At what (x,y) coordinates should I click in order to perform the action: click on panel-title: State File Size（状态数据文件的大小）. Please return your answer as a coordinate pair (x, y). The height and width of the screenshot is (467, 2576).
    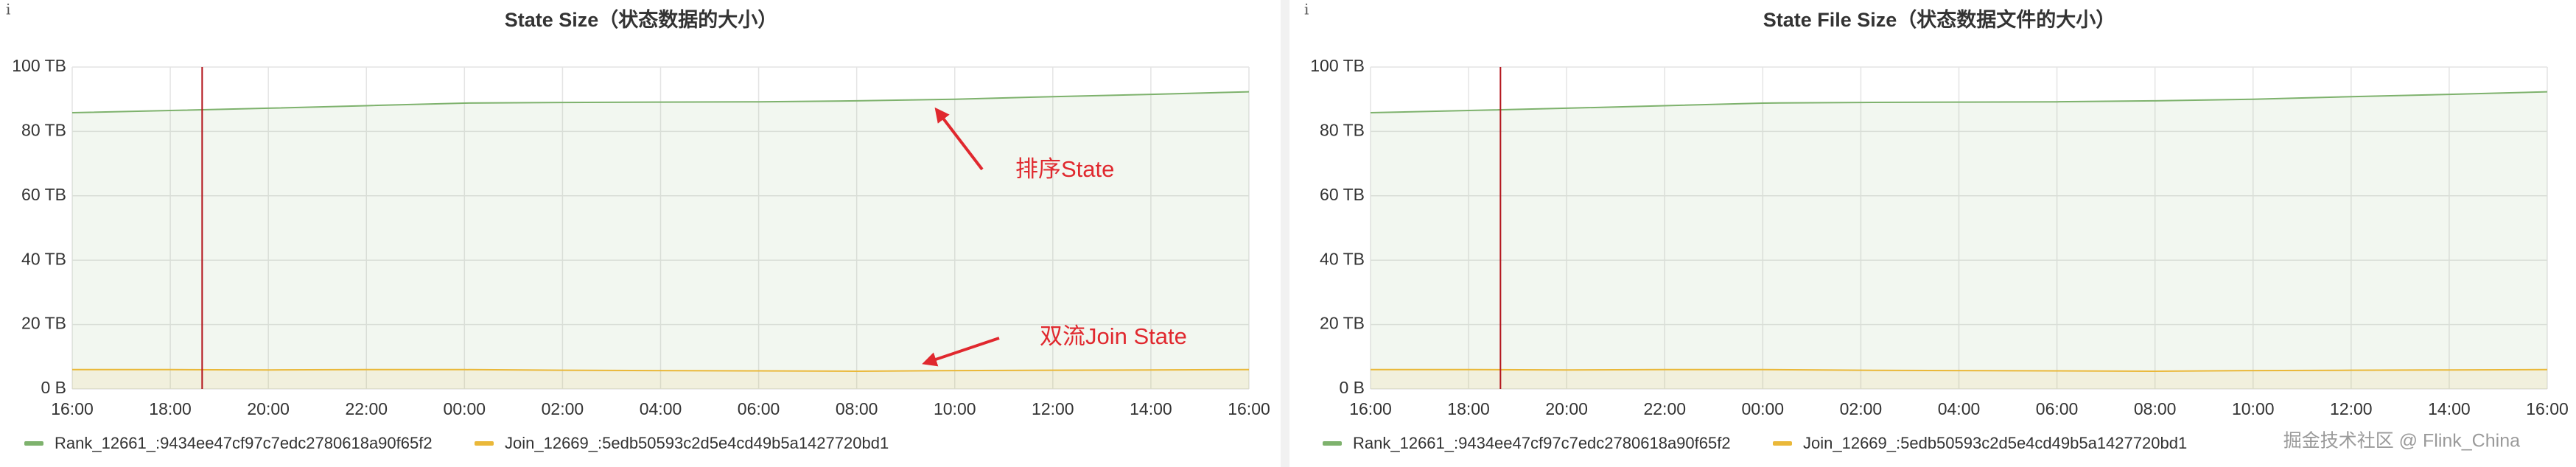
    Looking at the image, I should click on (1939, 19).